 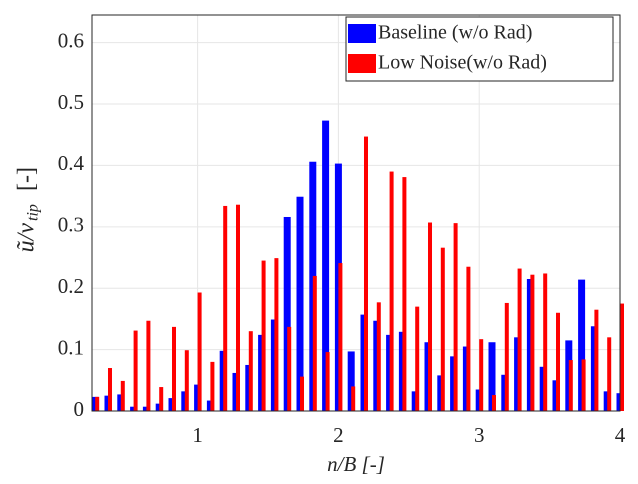 What do you see at coordinates (71, 163) in the screenshot?
I see `y-tick-label: 0.4` at bounding box center [71, 163].